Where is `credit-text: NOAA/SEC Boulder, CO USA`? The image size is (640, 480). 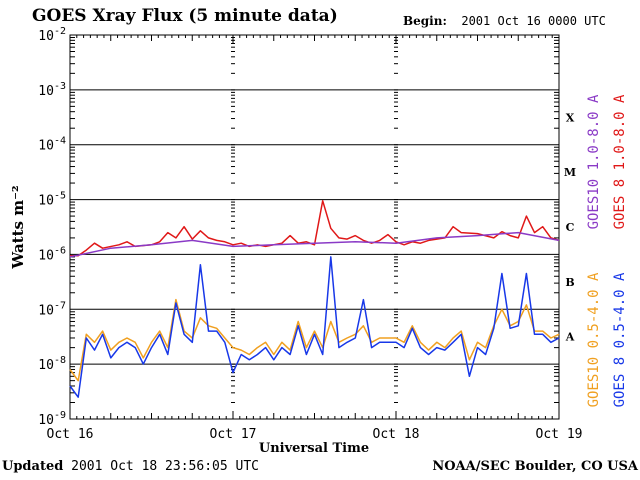
credit-text: NOAA/SEC Boulder, CO USA is located at coordinates (535, 466).